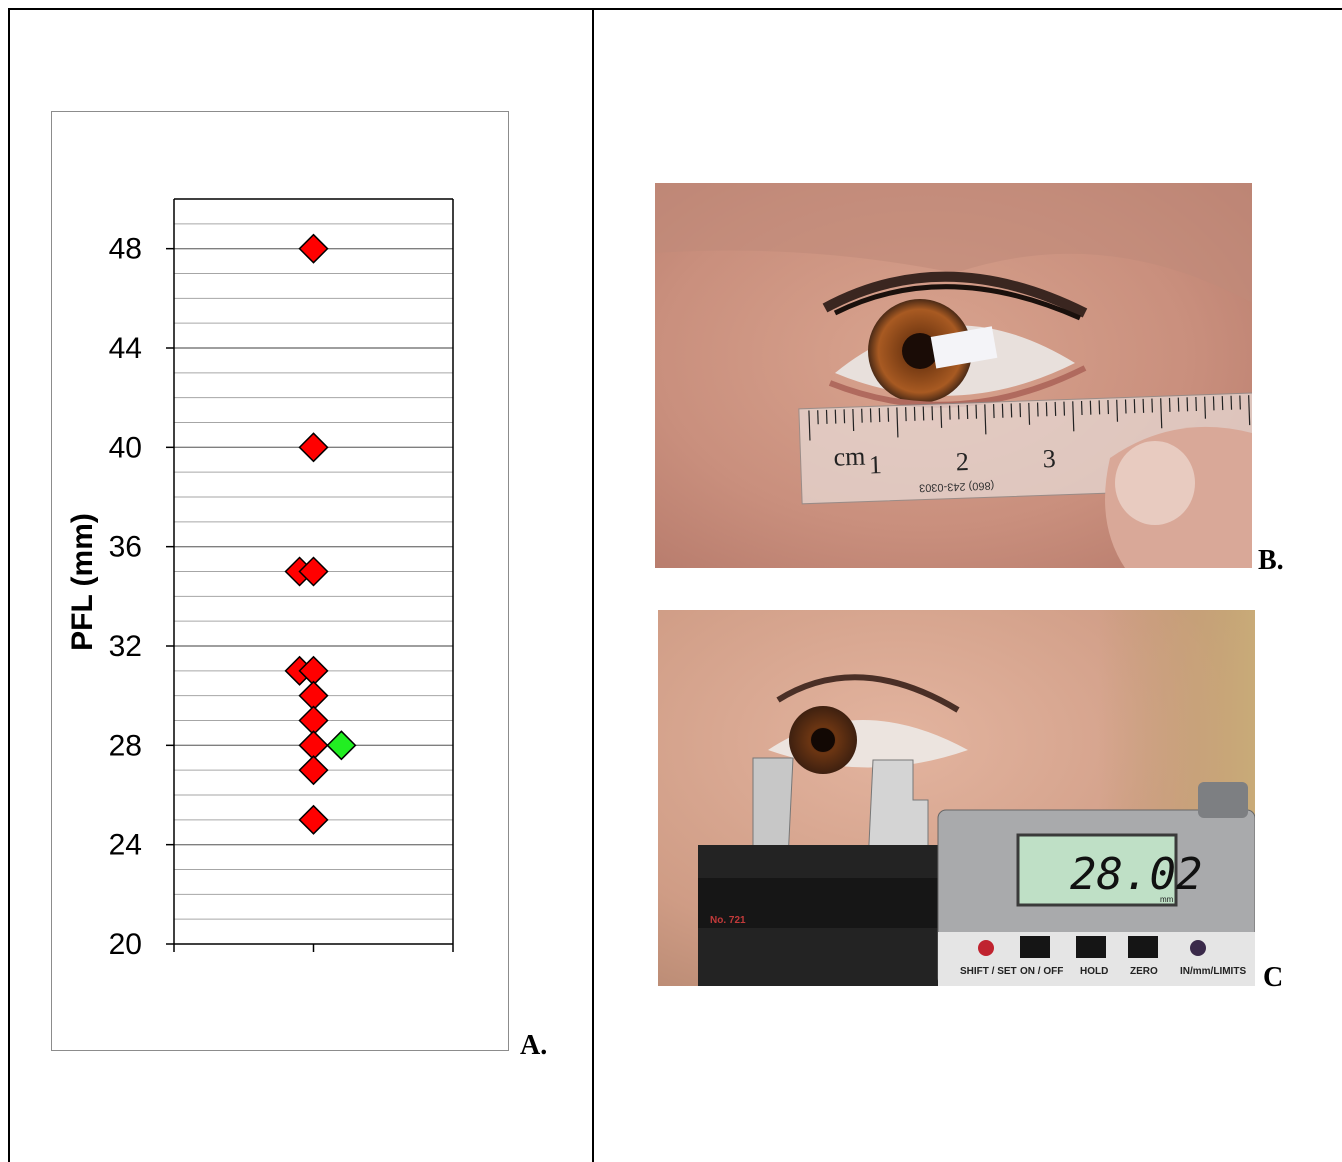  I want to click on ruler-unit: cm, so click(849, 457).